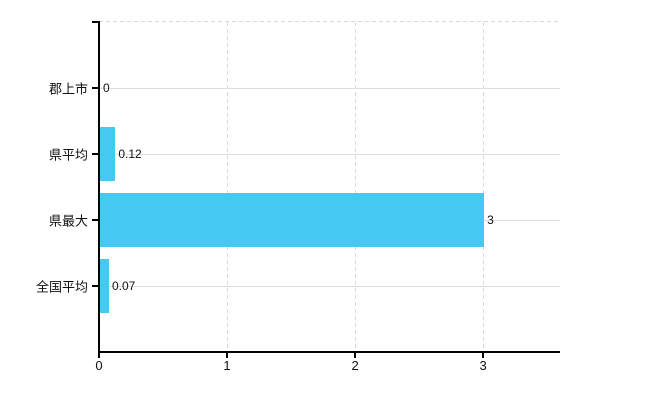 This screenshot has height=400, width=650. Describe the element at coordinates (123, 286) in the screenshot. I see `bar-value-label: 0.07` at that location.